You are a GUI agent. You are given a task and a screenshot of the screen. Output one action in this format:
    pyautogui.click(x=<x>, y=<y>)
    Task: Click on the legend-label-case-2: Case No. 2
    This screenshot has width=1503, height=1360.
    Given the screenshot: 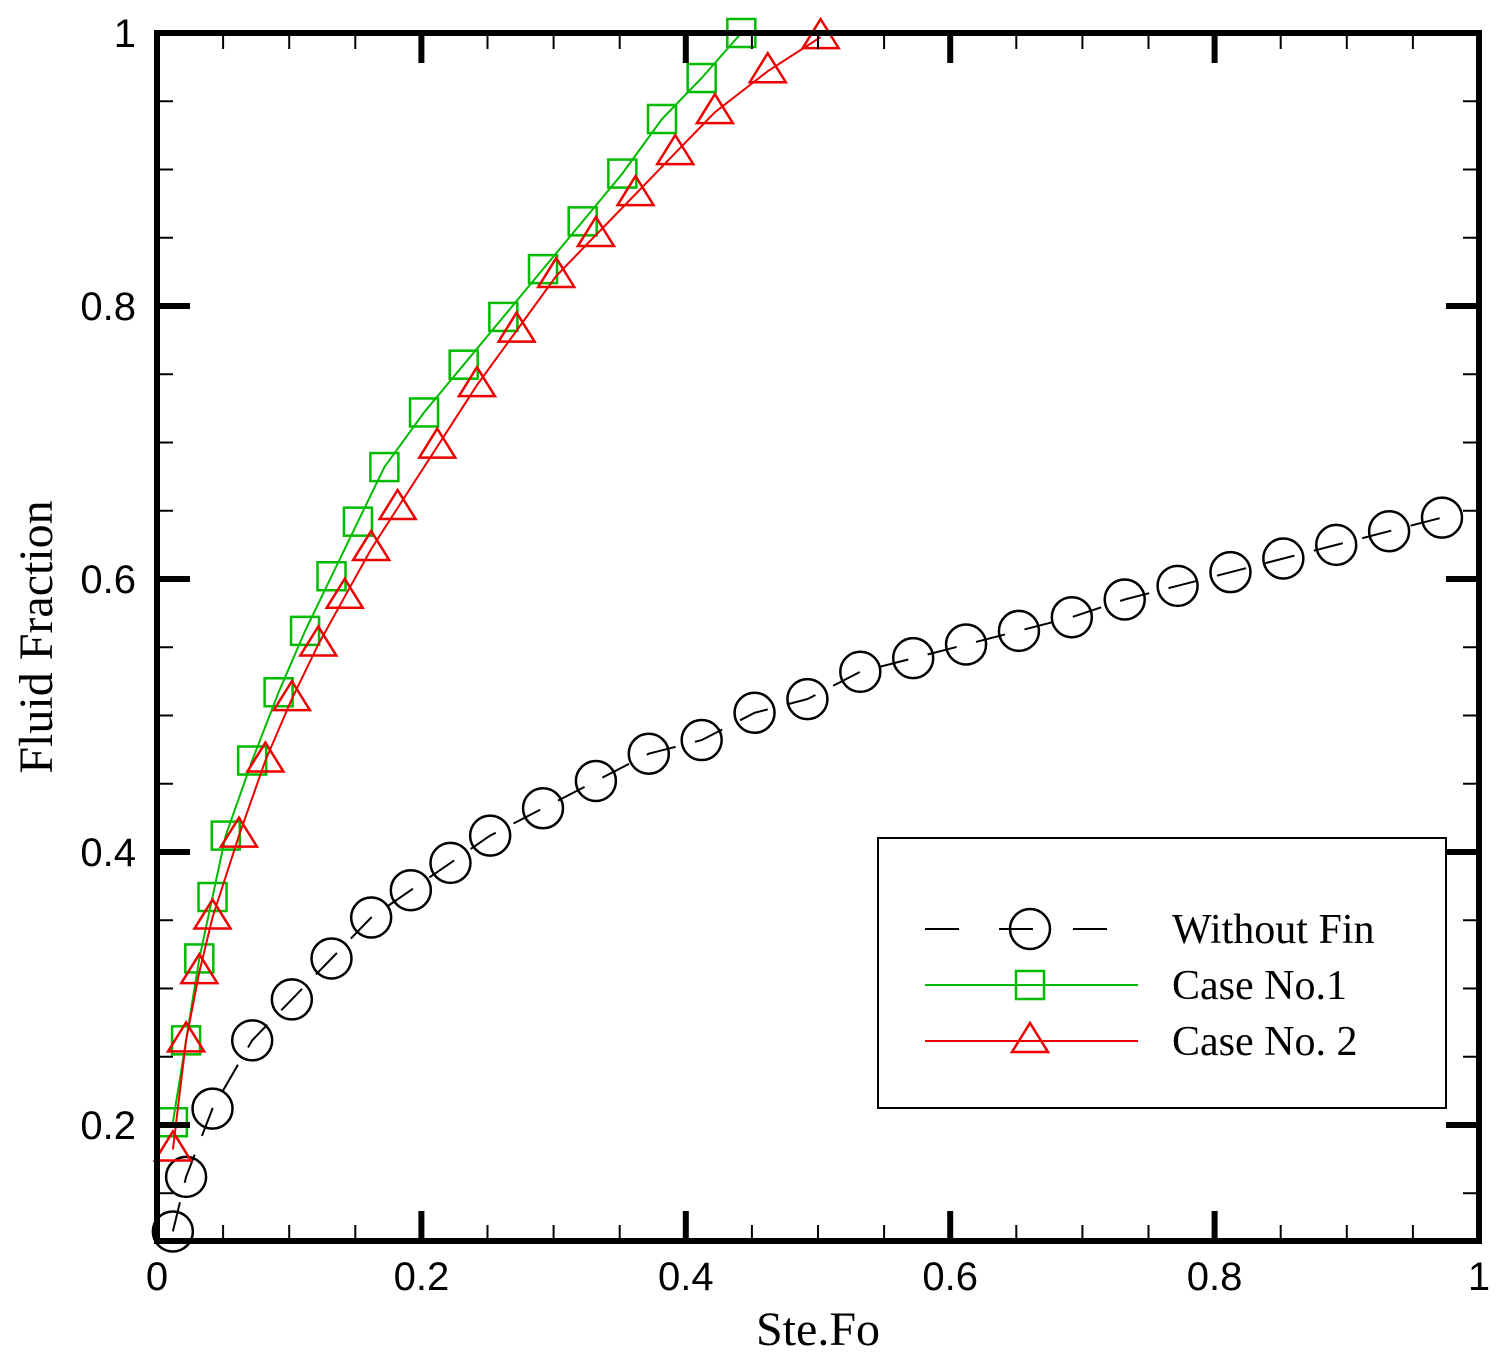 What is the action you would take?
    pyautogui.click(x=1264, y=1042)
    